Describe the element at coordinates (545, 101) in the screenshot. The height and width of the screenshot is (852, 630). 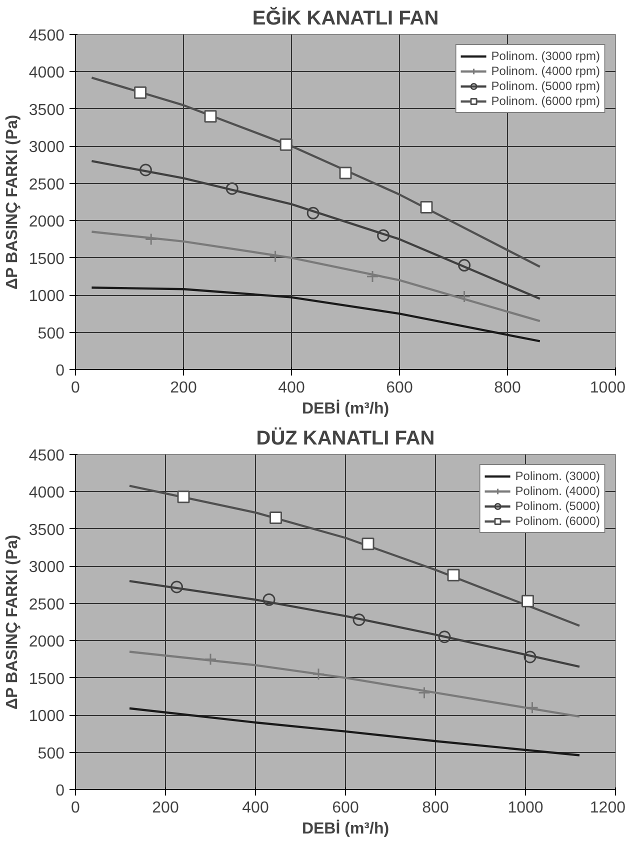
I see `legend-label: Polinom. (6000 rpm)` at that location.